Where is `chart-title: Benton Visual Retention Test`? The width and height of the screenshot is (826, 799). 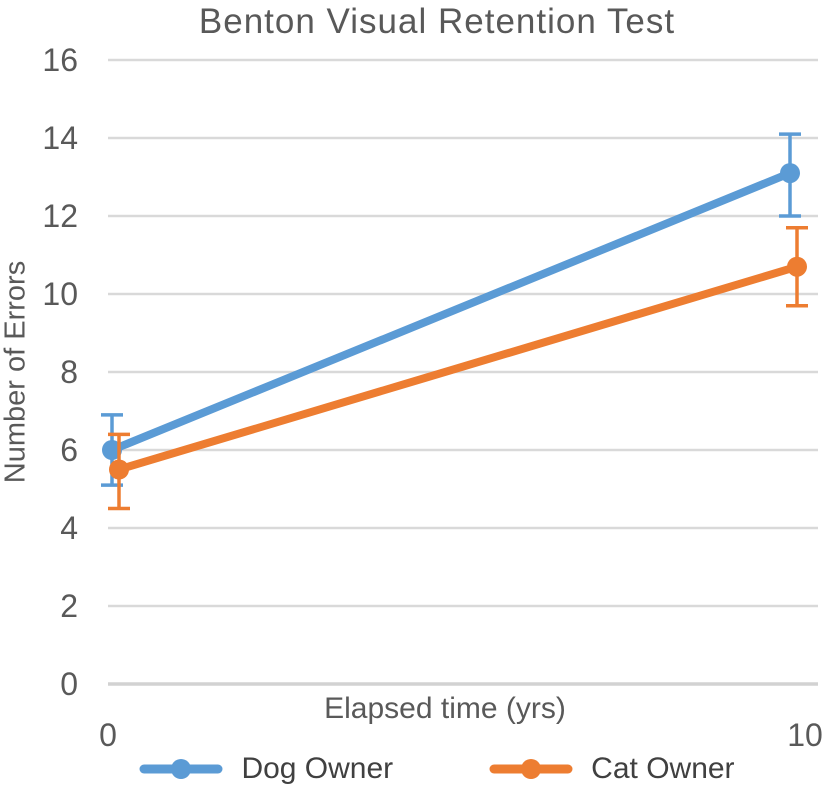
chart-title: Benton Visual Retention Test is located at coordinates (437, 21).